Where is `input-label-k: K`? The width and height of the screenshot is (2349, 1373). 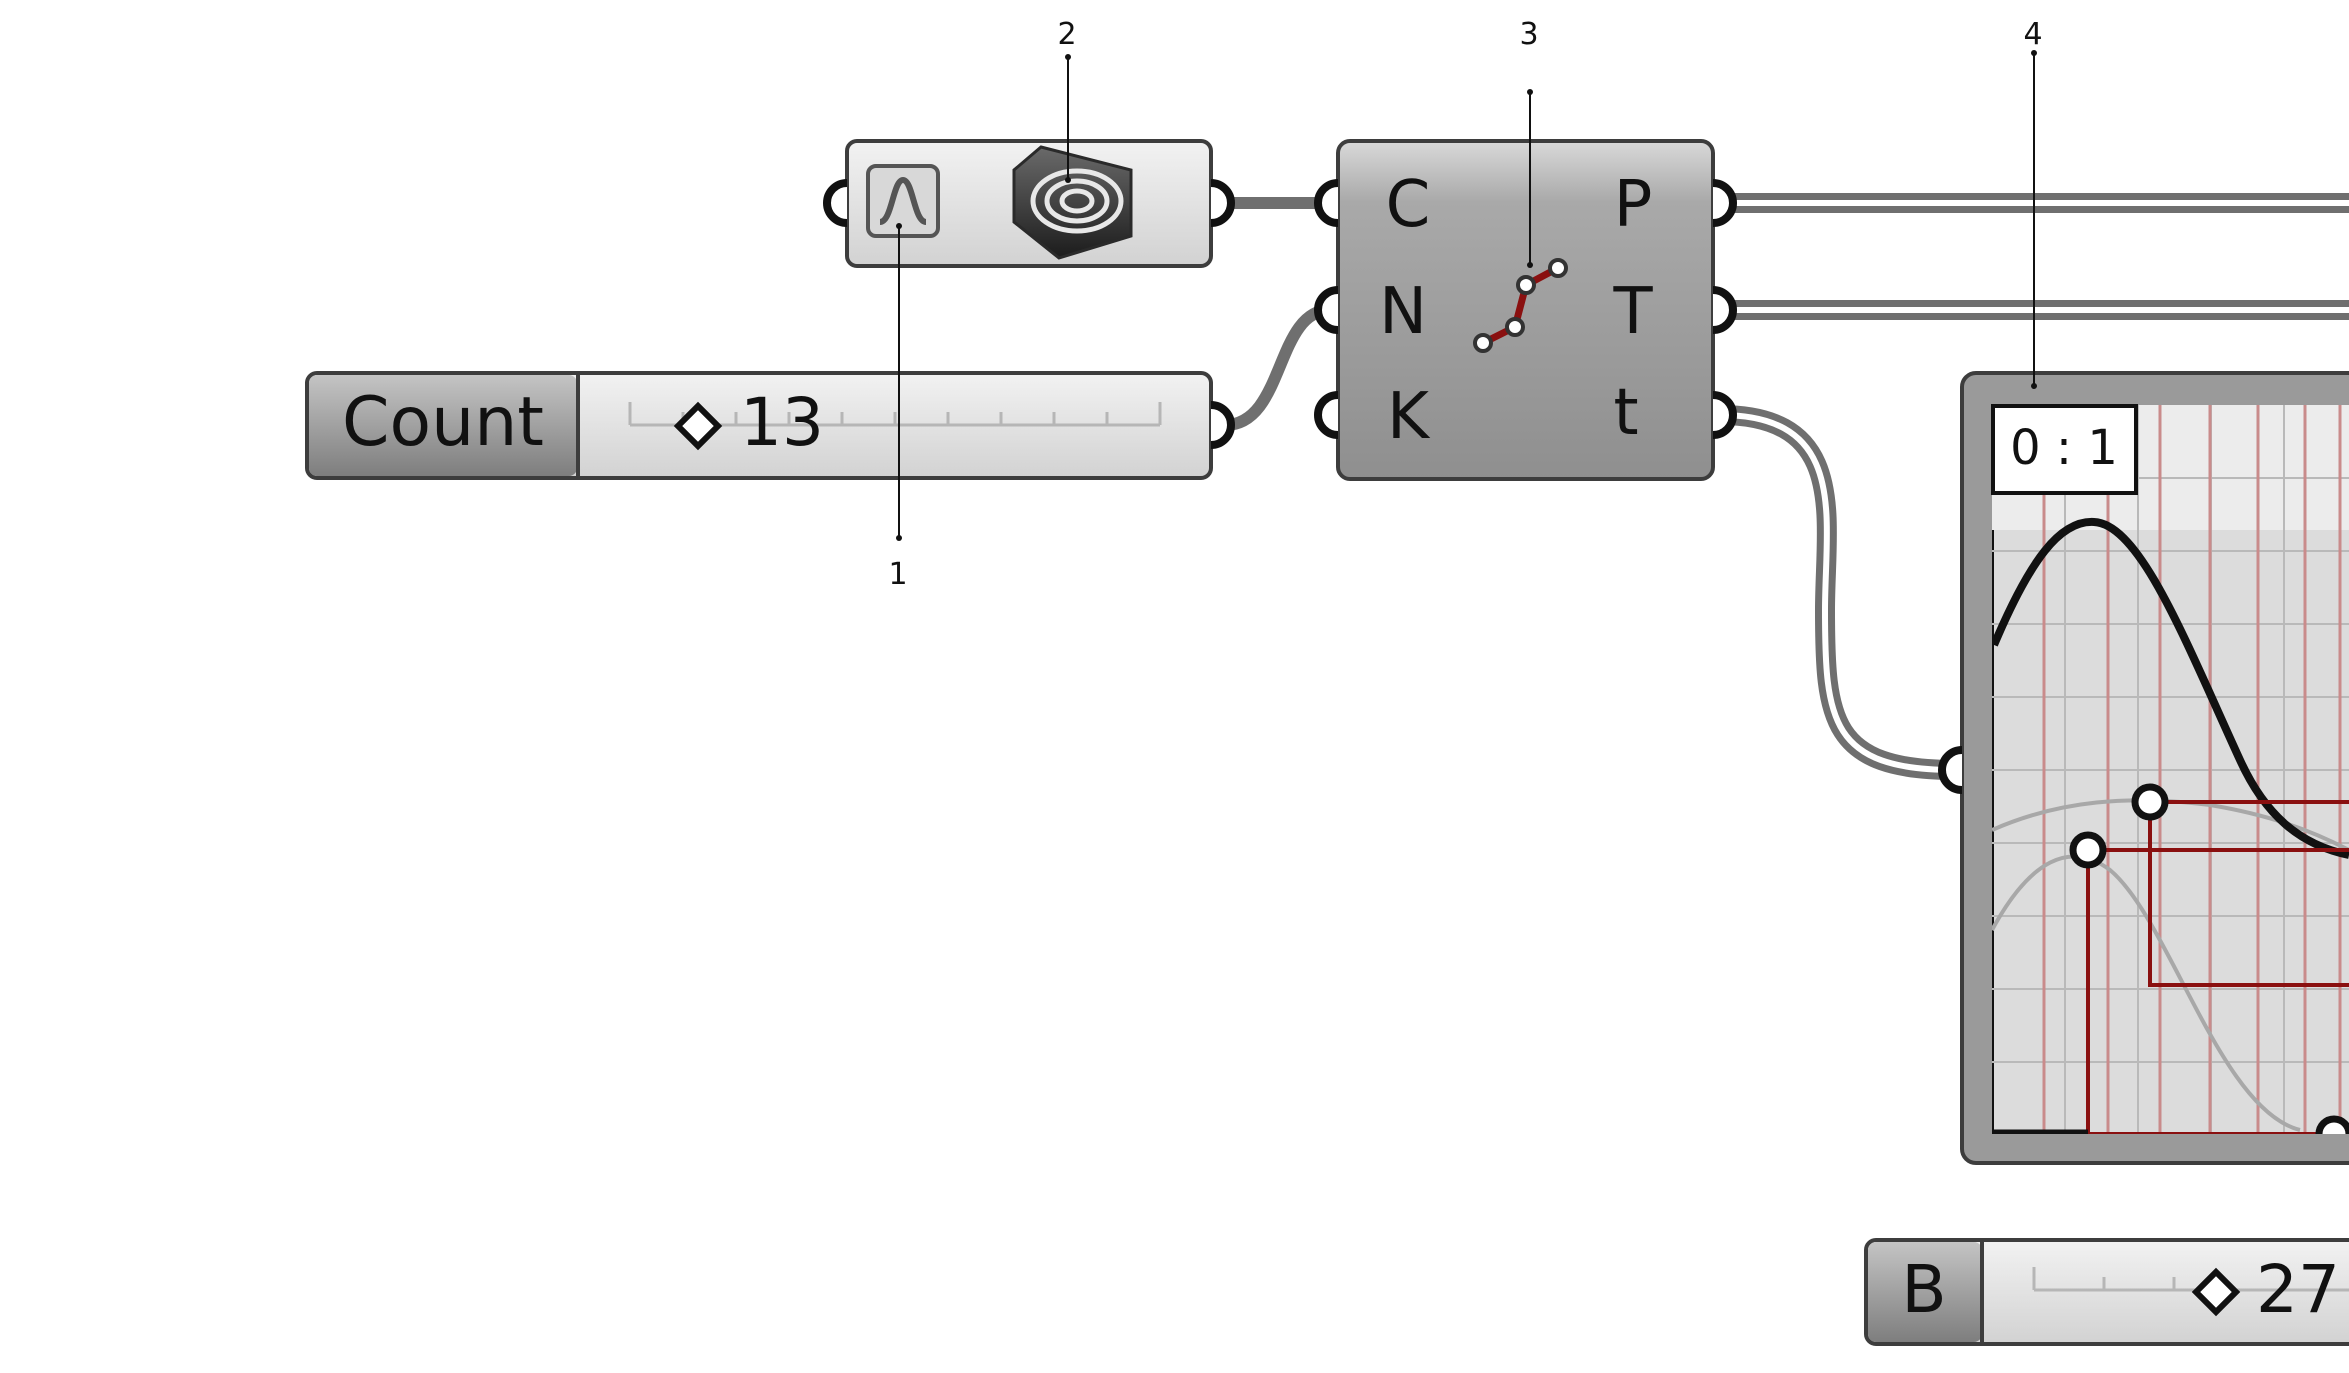 input-label-k: K is located at coordinates (1409, 417).